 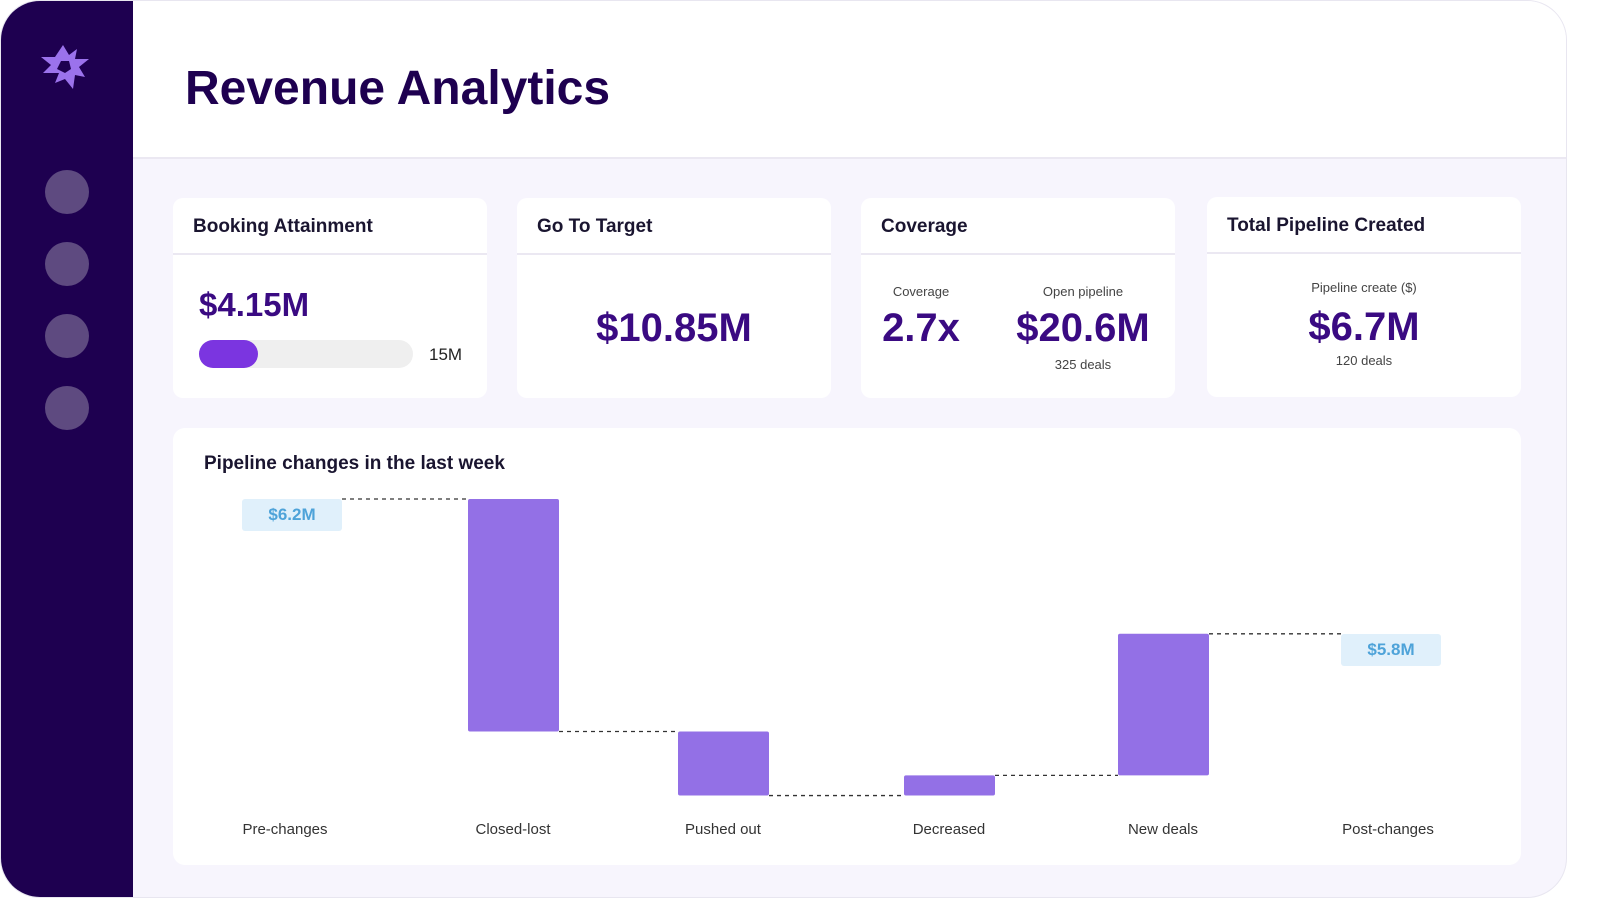 What do you see at coordinates (354, 463) in the screenshot?
I see `chart-title: Pipeline changes in the last week` at bounding box center [354, 463].